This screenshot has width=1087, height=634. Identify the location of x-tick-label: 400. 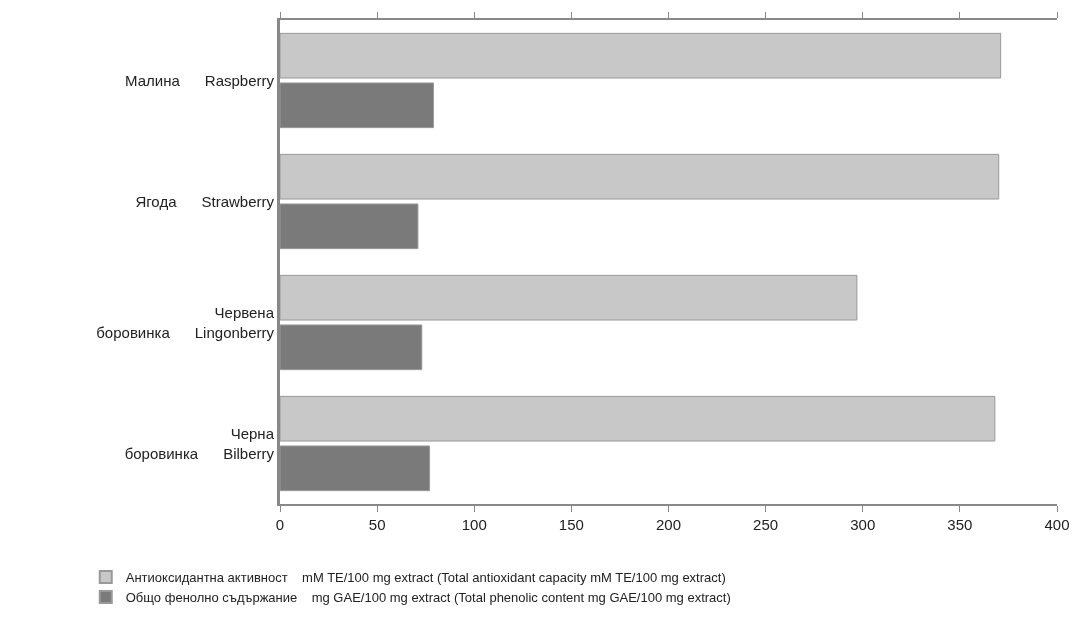
(1057, 524).